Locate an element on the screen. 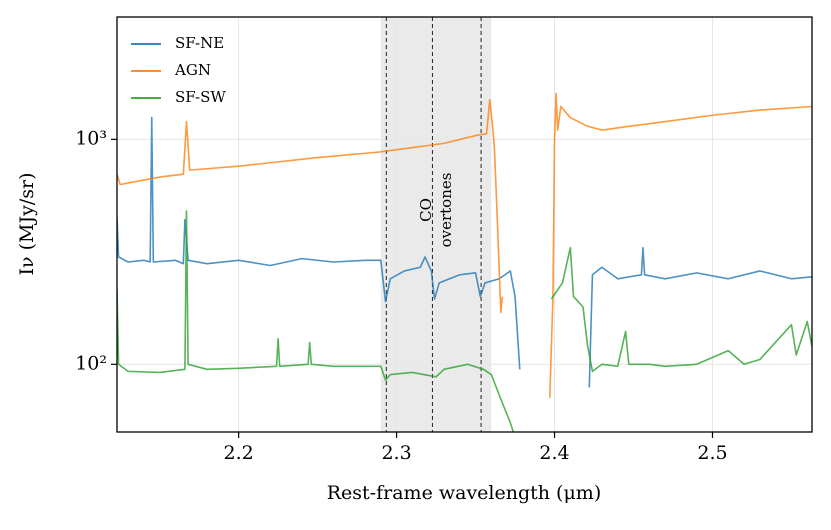  legend-label: SF-NE is located at coordinates (199, 43).